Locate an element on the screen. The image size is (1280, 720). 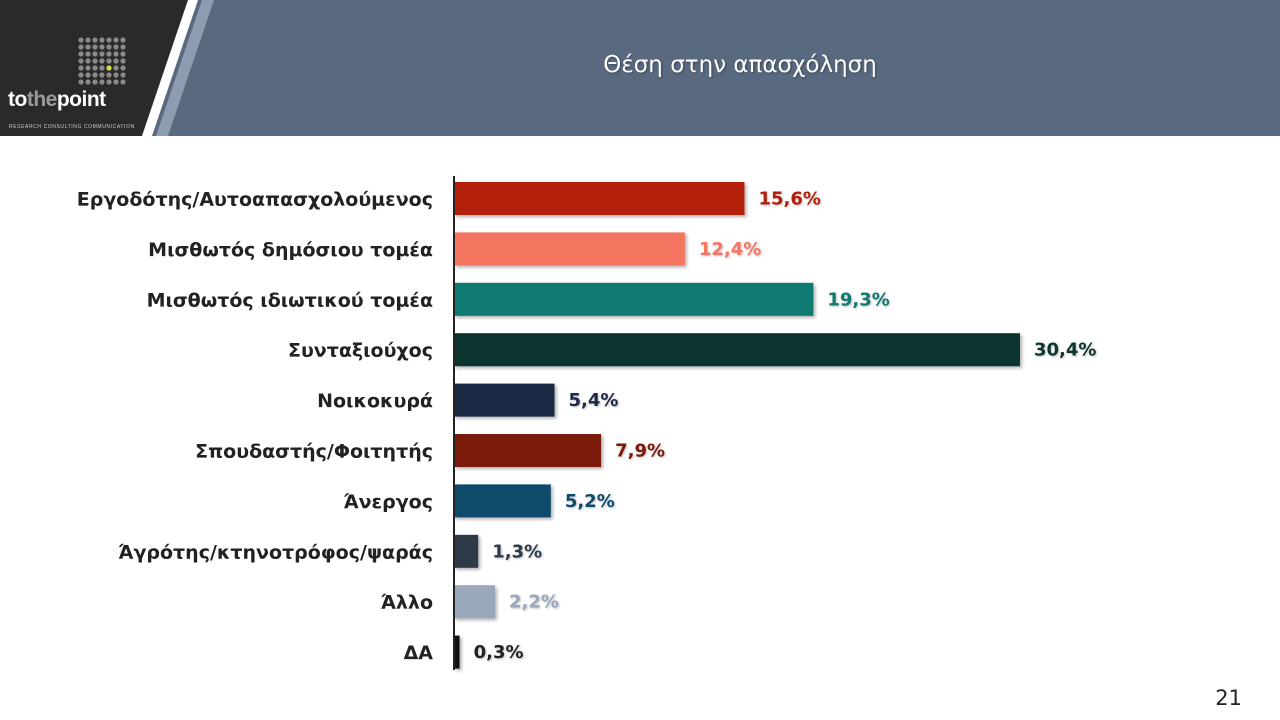
page-title: Θέση στην απασχόληση is located at coordinates (740, 65).